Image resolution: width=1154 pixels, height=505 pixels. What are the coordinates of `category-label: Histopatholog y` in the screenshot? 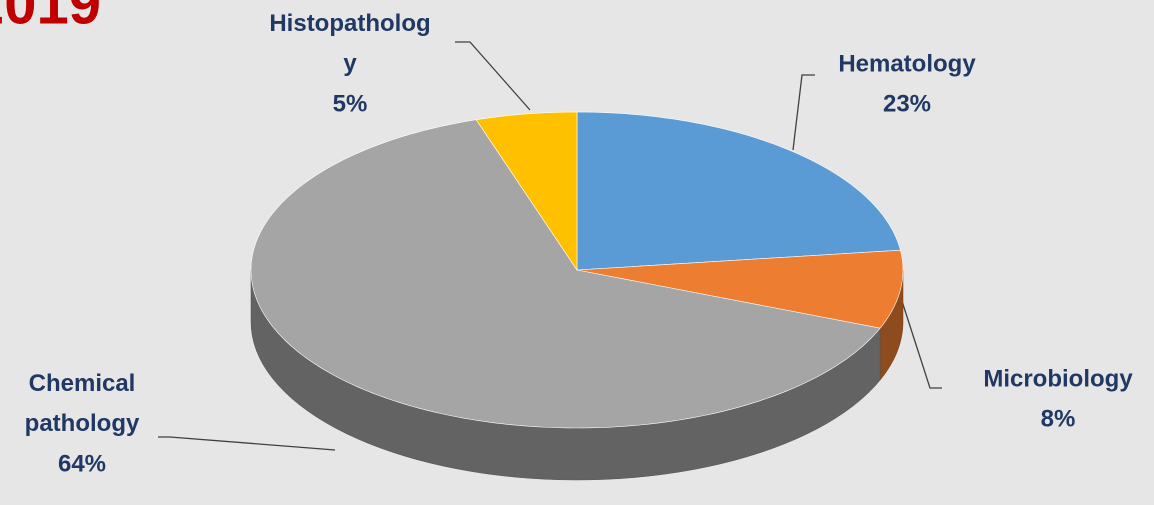 It's located at (349, 43).